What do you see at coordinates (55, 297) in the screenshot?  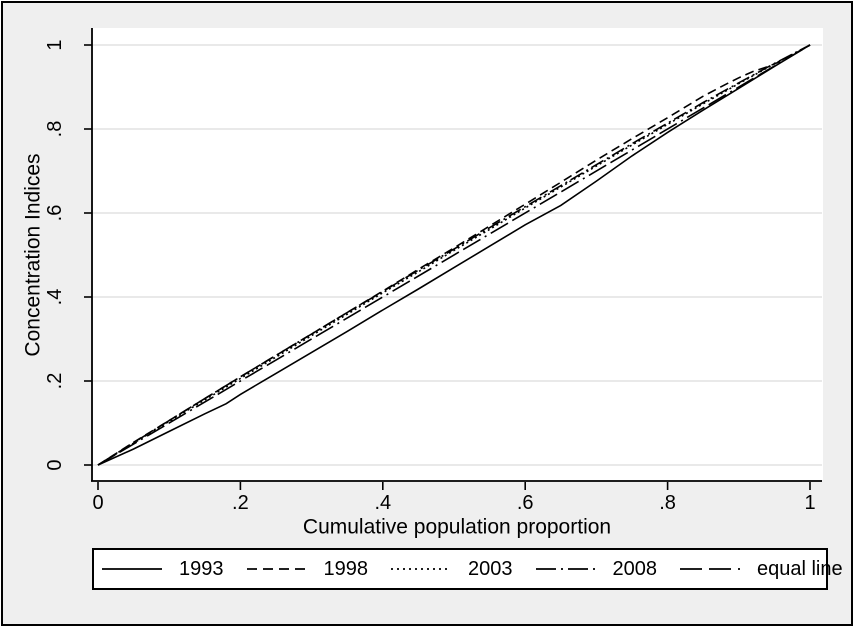 I see `y-tick-label-.4: .4` at bounding box center [55, 297].